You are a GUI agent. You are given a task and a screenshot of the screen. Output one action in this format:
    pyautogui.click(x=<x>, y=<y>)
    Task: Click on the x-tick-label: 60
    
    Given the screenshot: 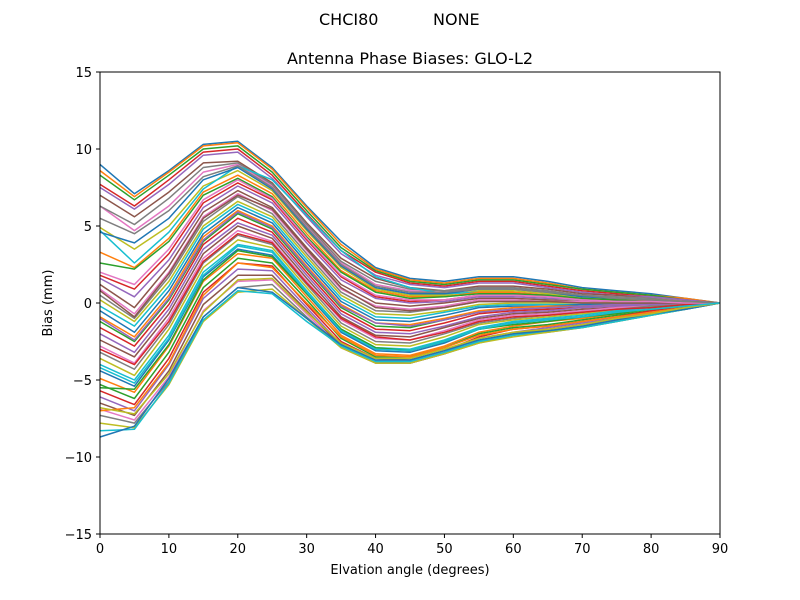 What is the action you would take?
    pyautogui.click(x=513, y=549)
    